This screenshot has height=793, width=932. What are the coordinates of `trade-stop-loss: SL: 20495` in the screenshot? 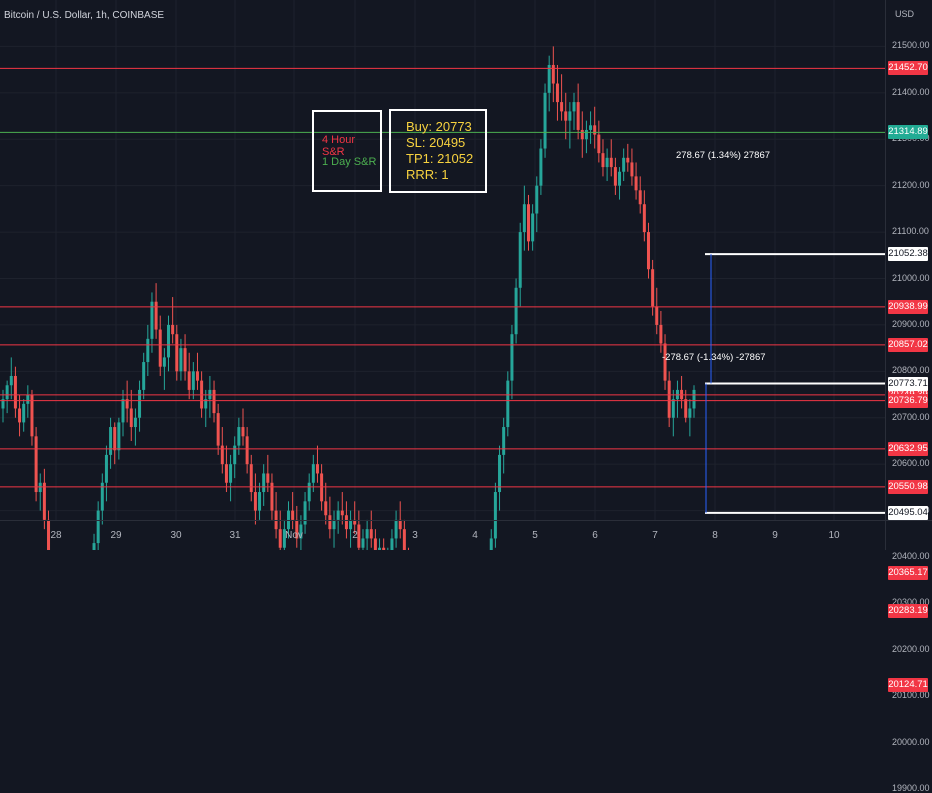 It's located at (436, 142).